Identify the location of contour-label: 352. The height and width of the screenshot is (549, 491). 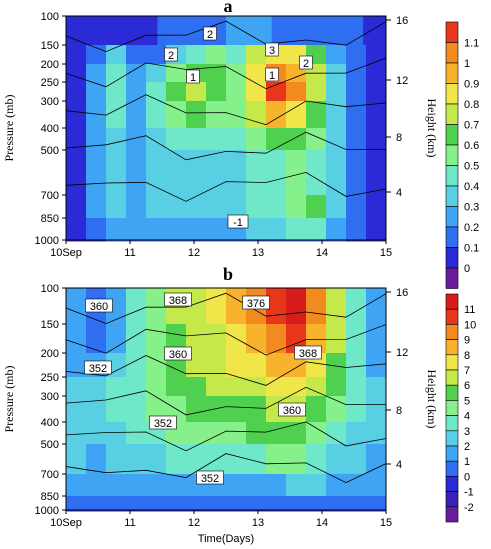
(163, 422).